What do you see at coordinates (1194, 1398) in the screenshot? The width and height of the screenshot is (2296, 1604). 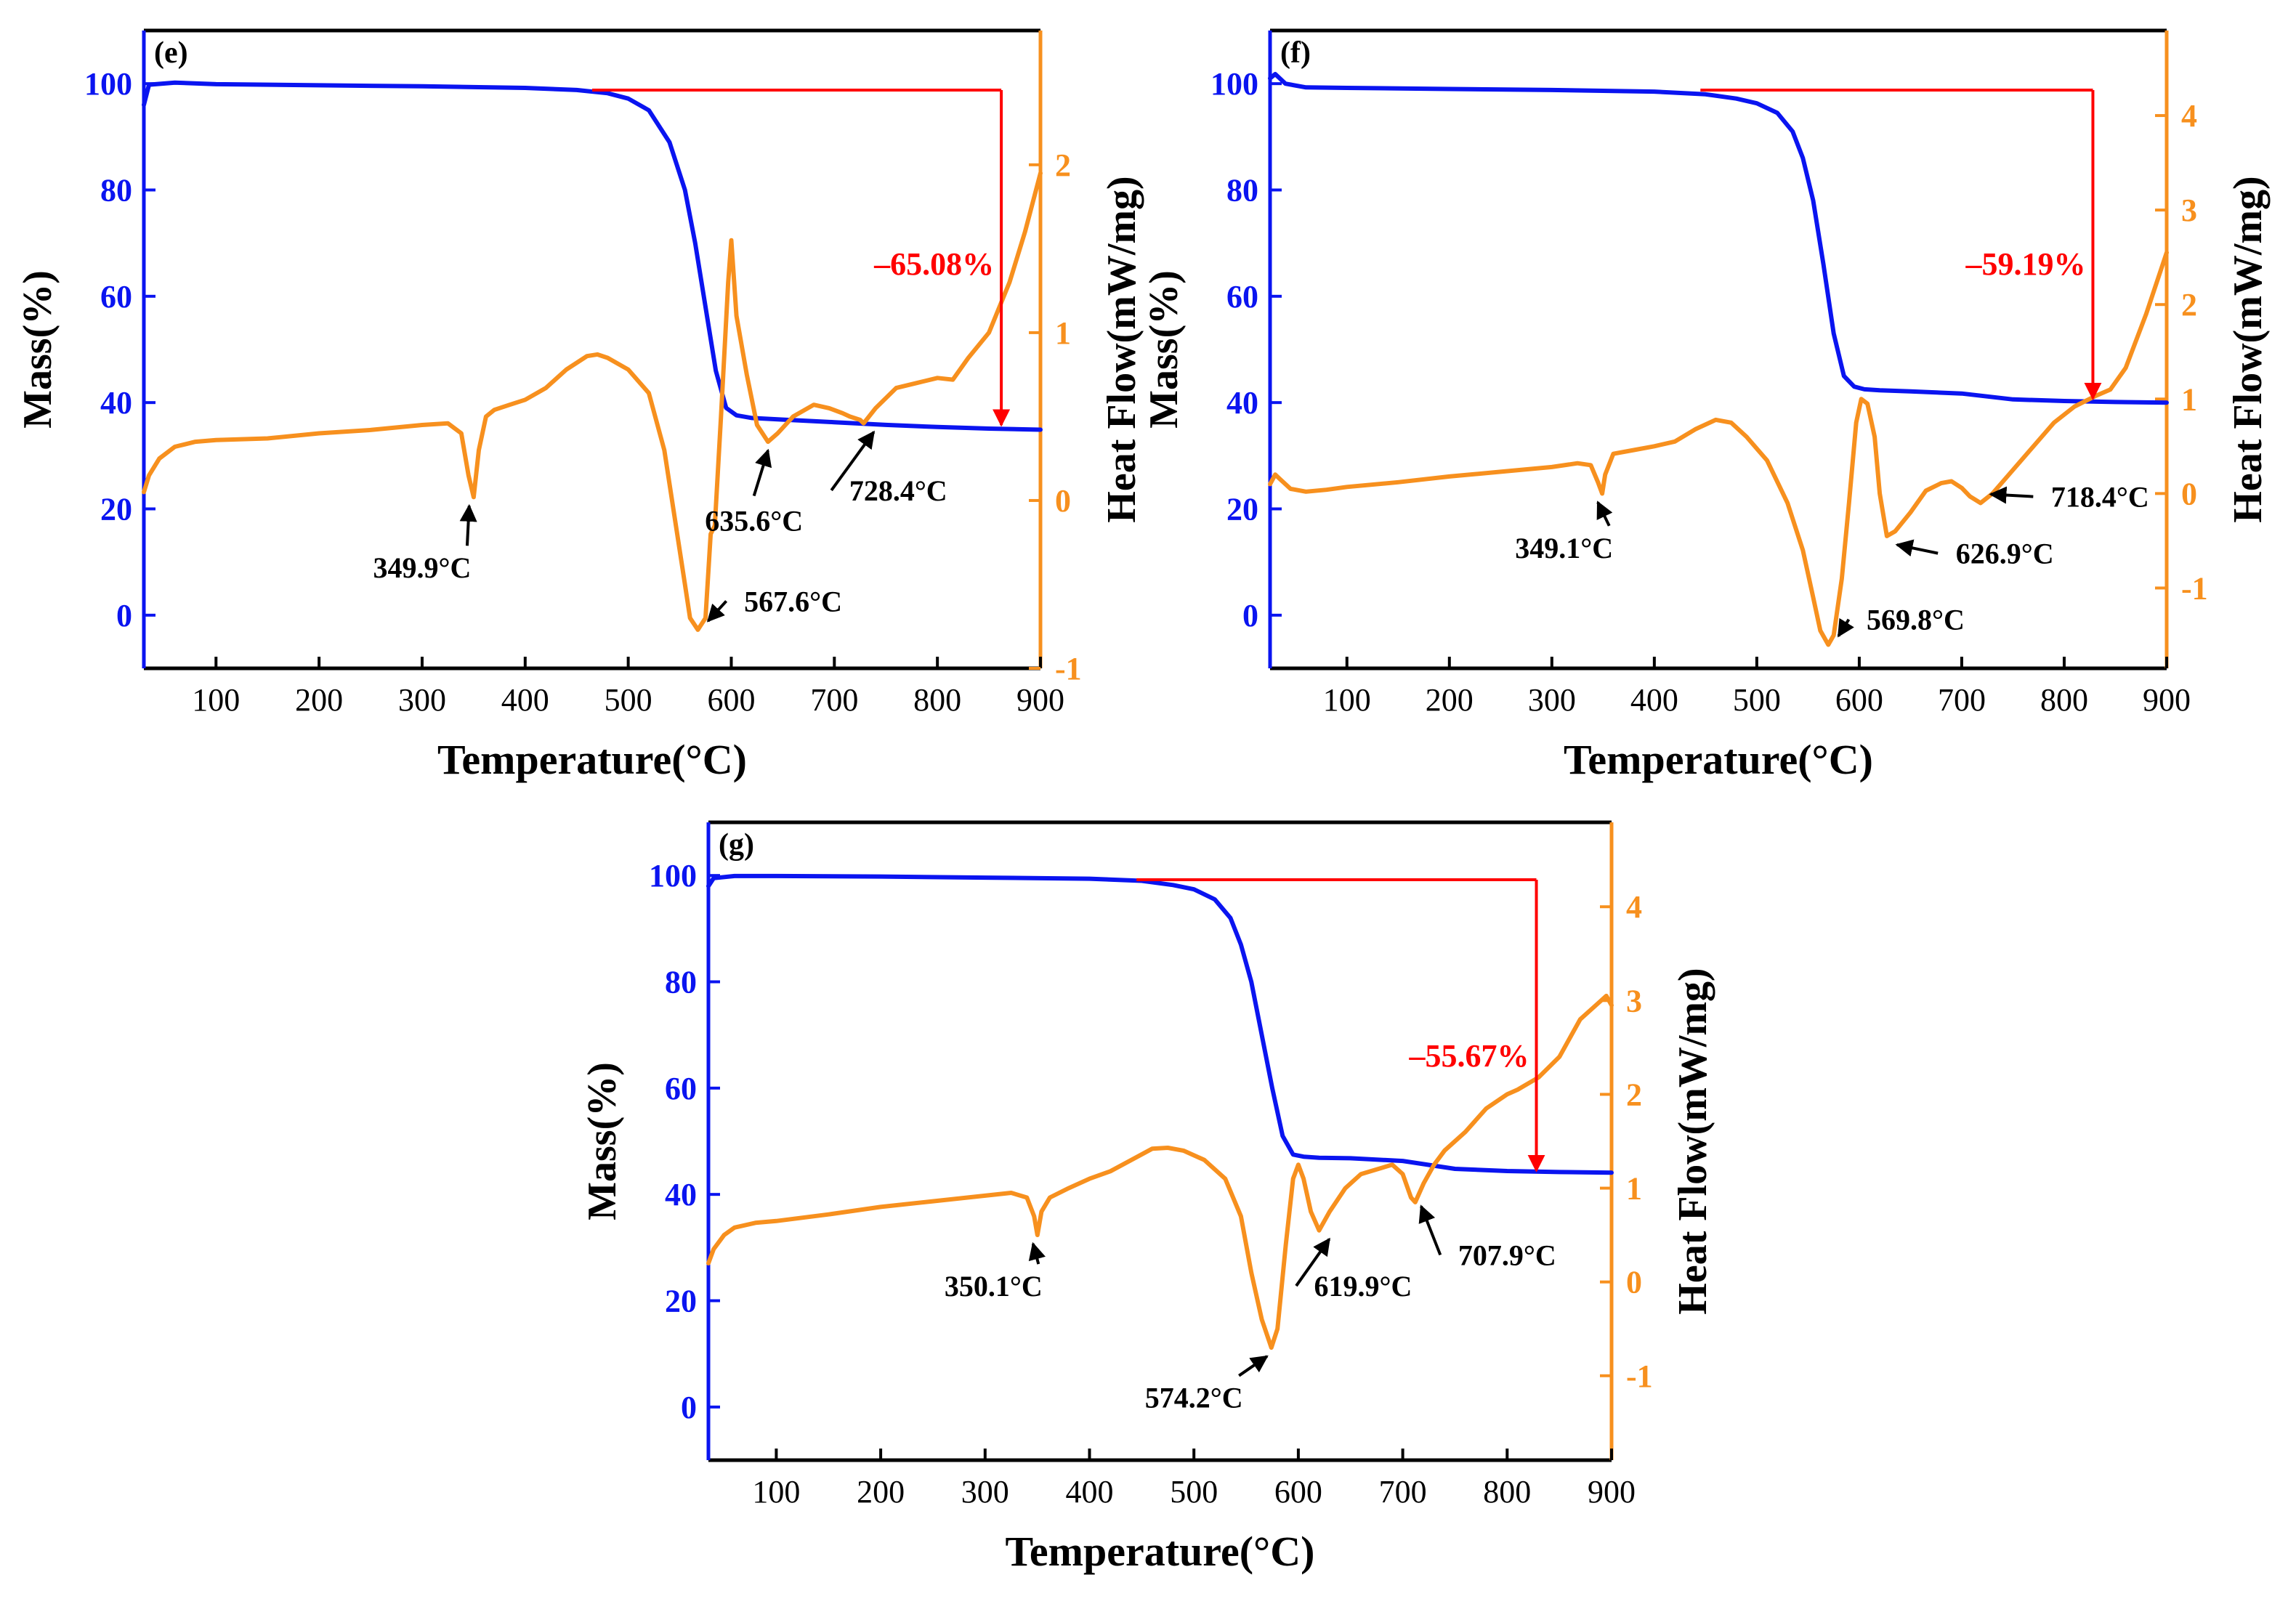 I see `peak-label: 574.2°C` at bounding box center [1194, 1398].